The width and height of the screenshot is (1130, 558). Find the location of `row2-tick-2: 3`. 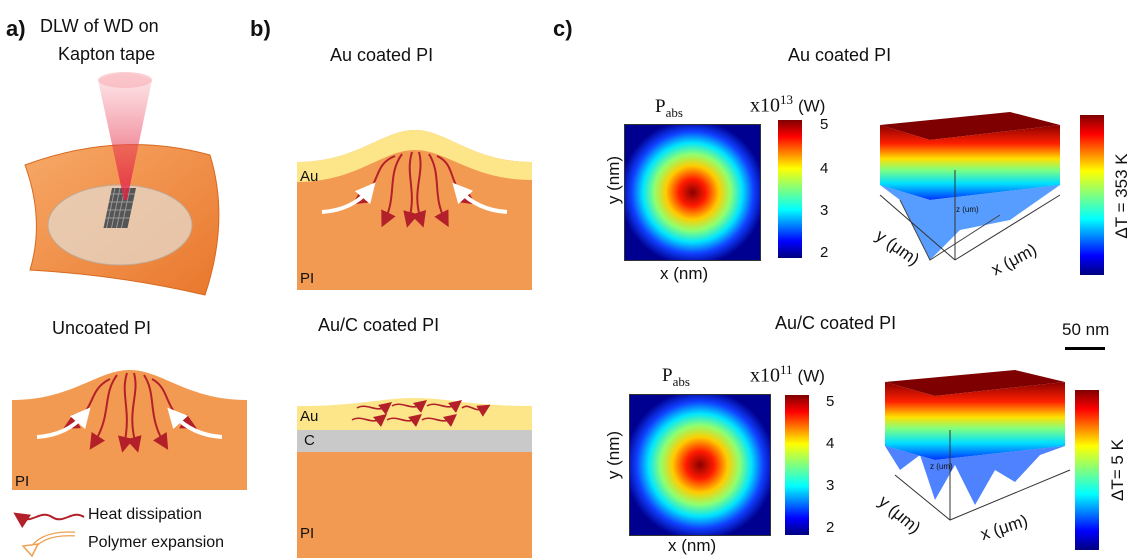

row2-tick-2: 3 is located at coordinates (830, 485).